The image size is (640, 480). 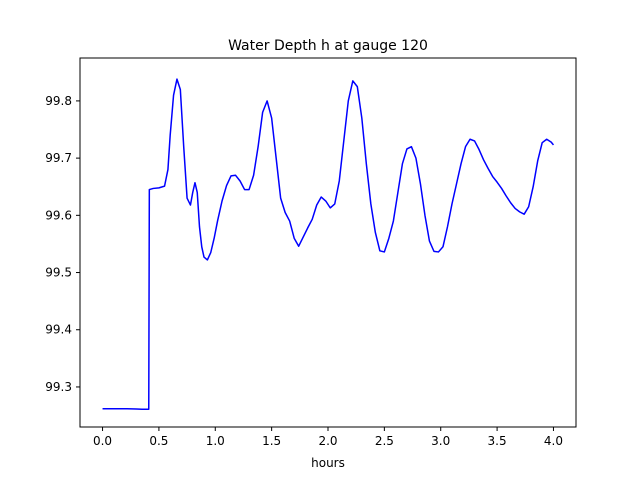 I want to click on x-tick-label: 0.0, so click(x=102, y=441).